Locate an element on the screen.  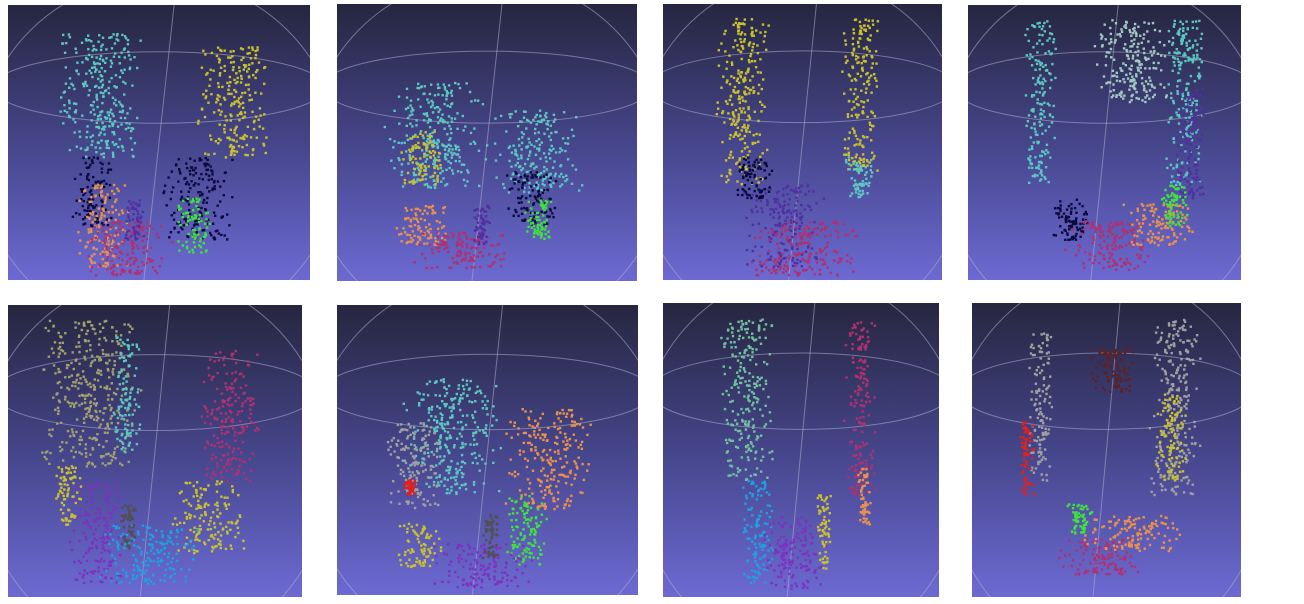
sphere-meridian is located at coordinates (487, 142).